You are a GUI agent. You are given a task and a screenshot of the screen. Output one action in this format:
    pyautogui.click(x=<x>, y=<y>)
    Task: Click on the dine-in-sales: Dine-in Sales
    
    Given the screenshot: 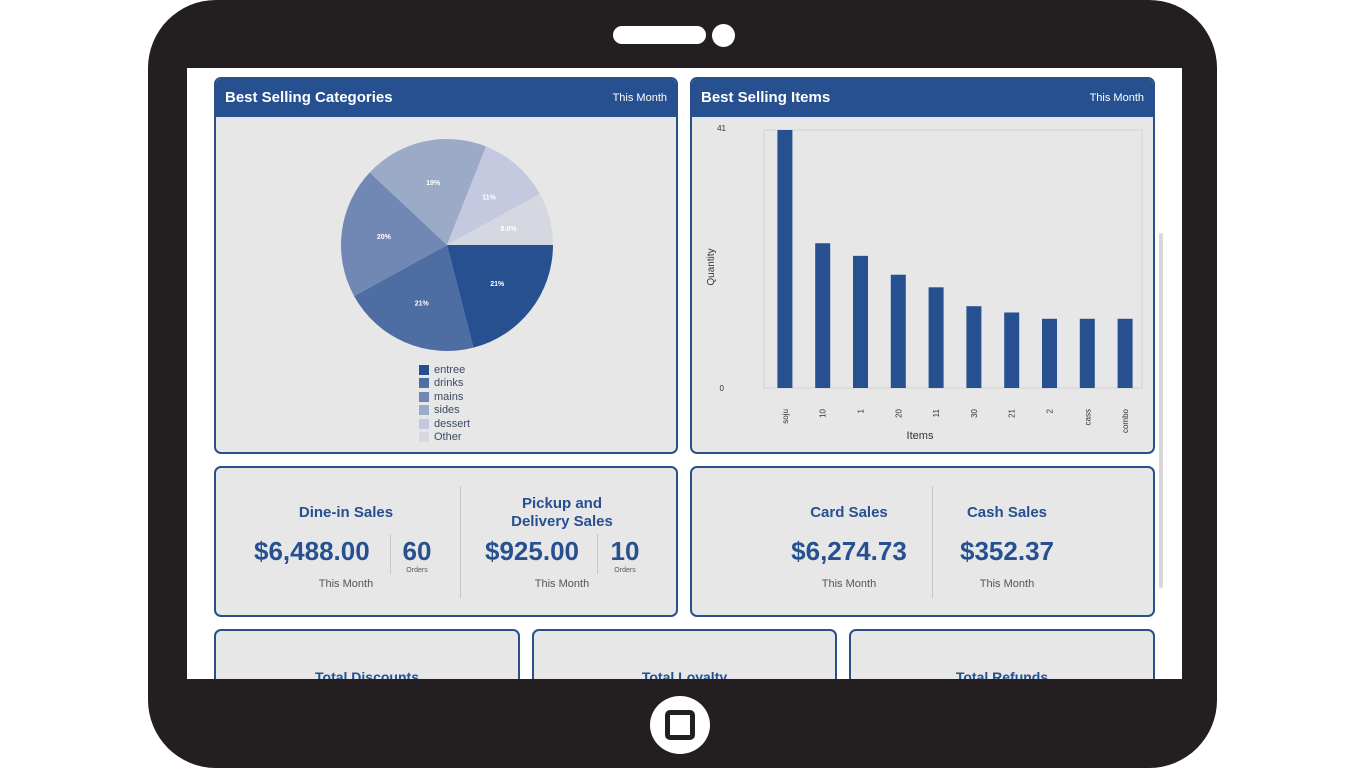 What is the action you would take?
    pyautogui.click(x=346, y=513)
    